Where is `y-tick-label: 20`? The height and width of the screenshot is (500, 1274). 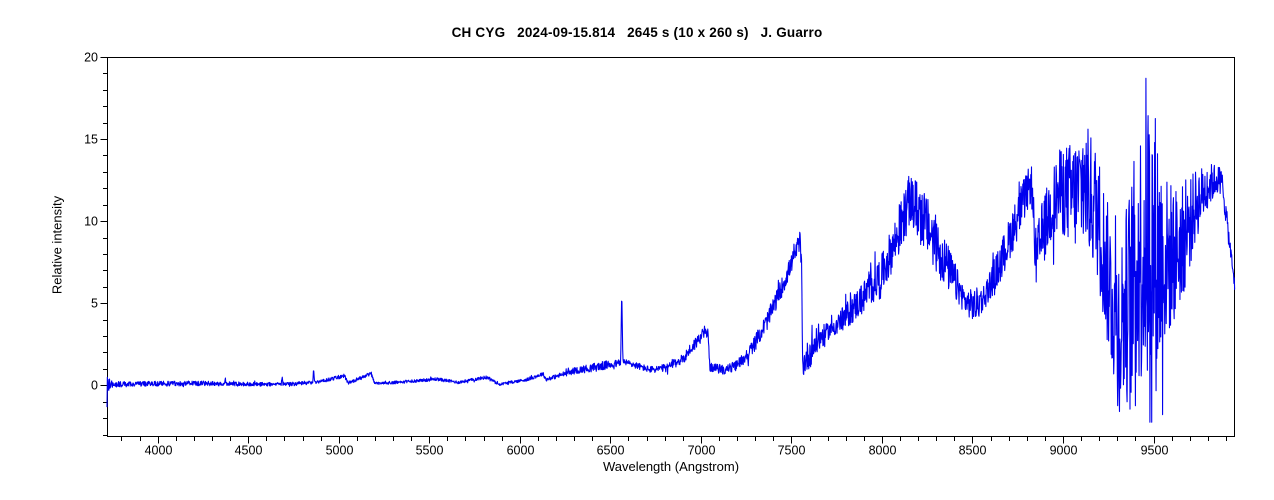 y-tick-label: 20 is located at coordinates (91, 58).